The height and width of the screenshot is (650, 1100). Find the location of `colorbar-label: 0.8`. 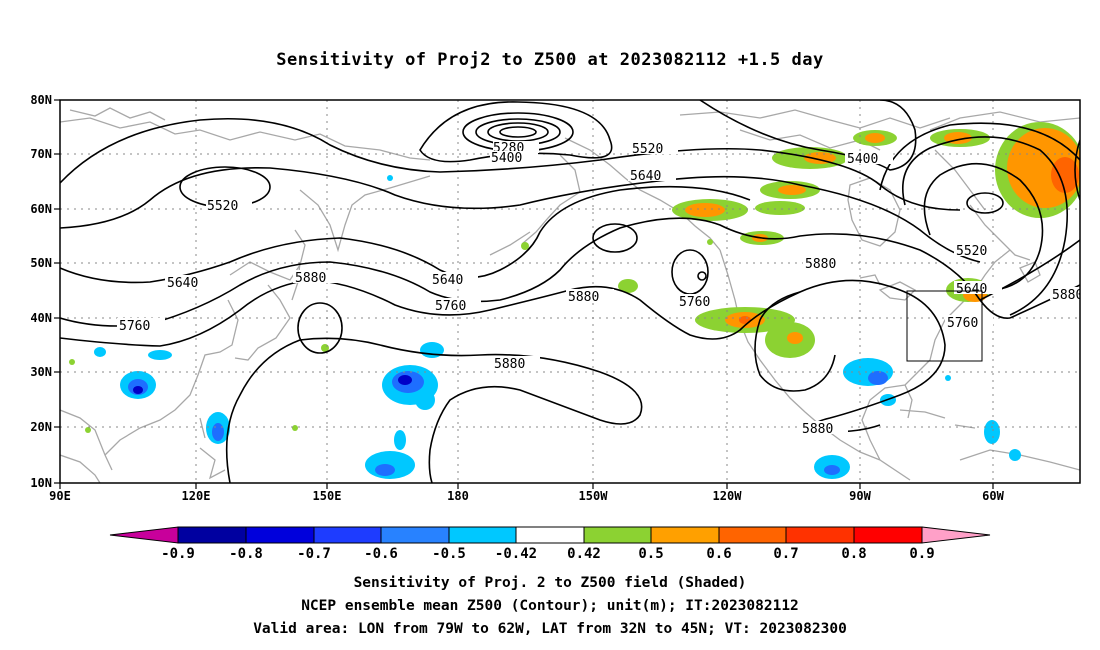

colorbar-label: 0.8 is located at coordinates (853, 553).